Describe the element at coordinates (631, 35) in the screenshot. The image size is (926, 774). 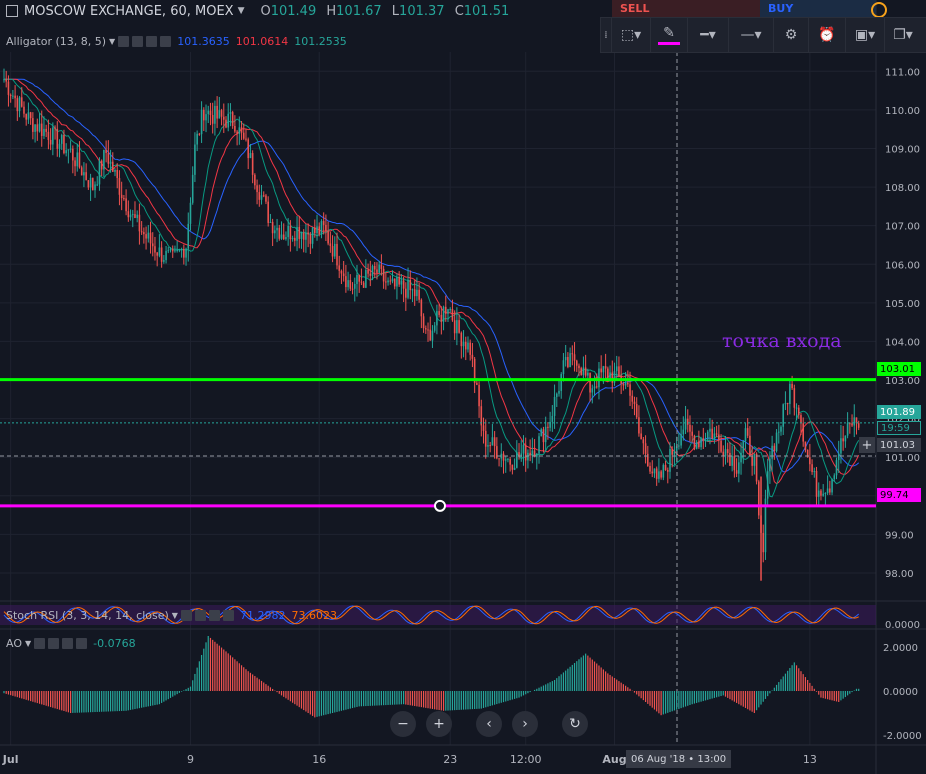
I see `select-tool-icon: ⬚▾` at that location.